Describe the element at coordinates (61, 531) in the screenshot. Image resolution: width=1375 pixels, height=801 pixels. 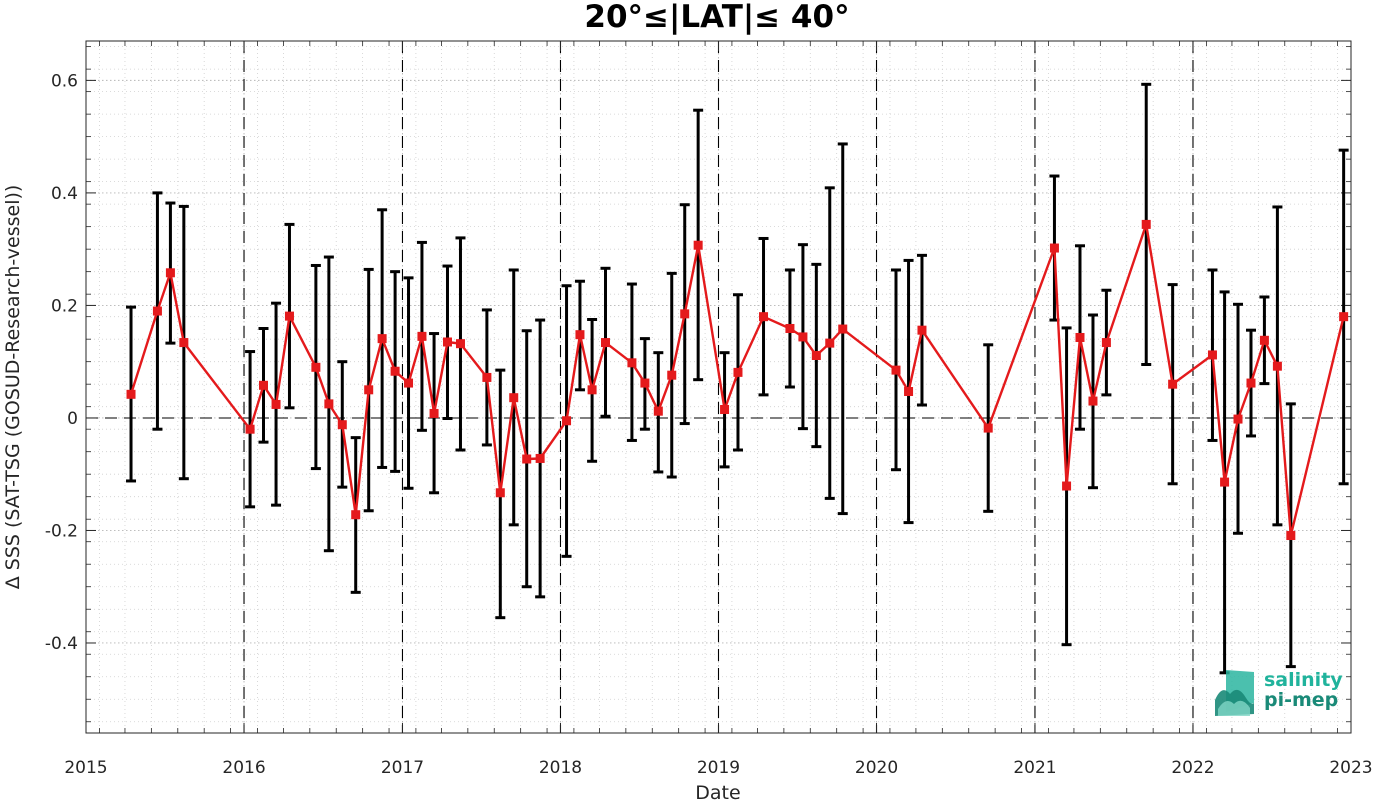
I see `y-tick-label: -0.2` at that location.